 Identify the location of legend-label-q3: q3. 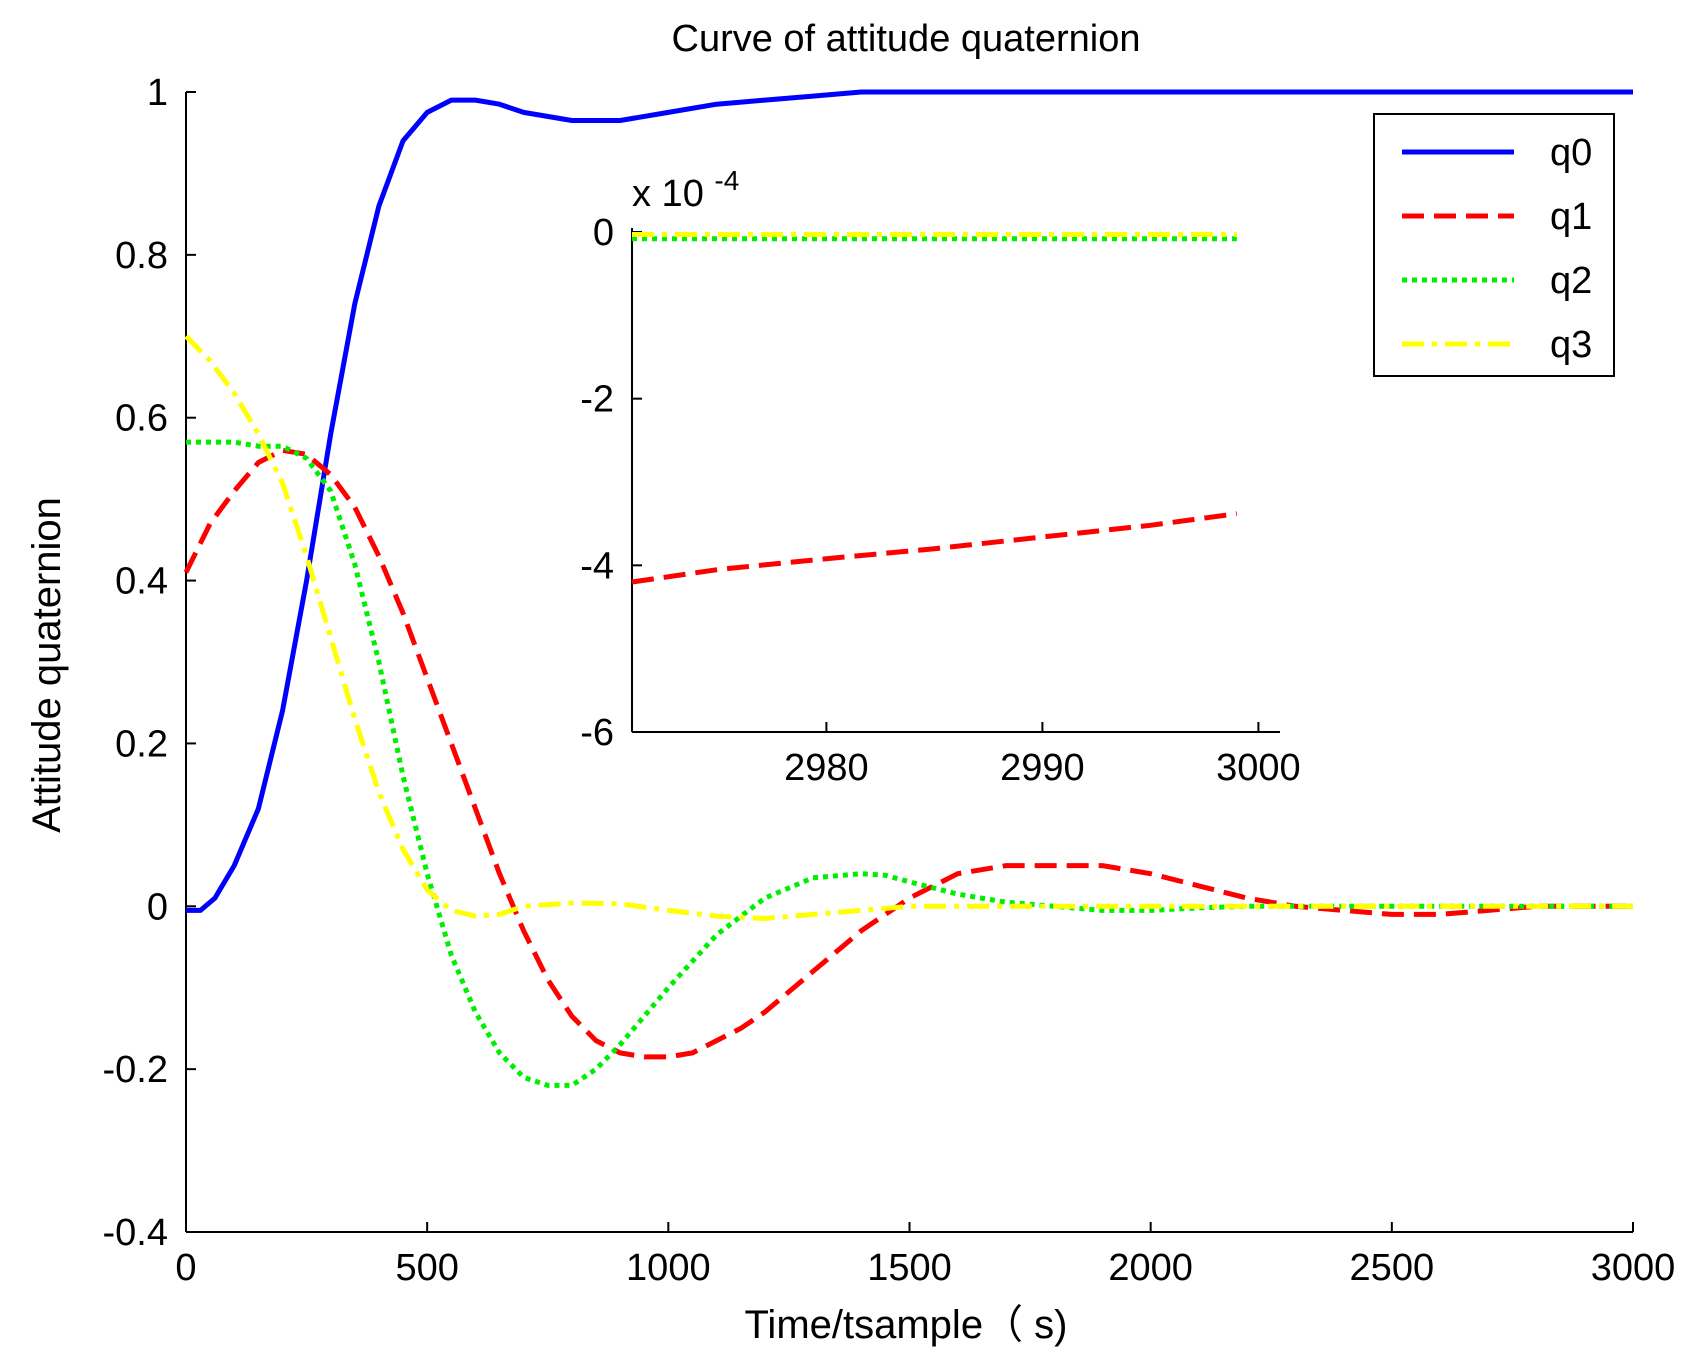
(1571, 345).